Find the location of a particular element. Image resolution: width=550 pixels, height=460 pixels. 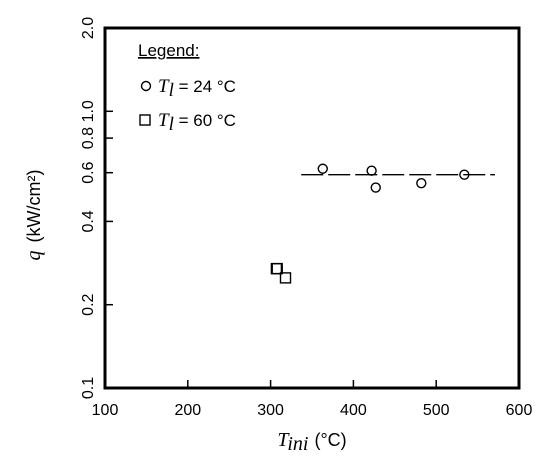

x-axis-subscript: ini is located at coordinates (297, 444).